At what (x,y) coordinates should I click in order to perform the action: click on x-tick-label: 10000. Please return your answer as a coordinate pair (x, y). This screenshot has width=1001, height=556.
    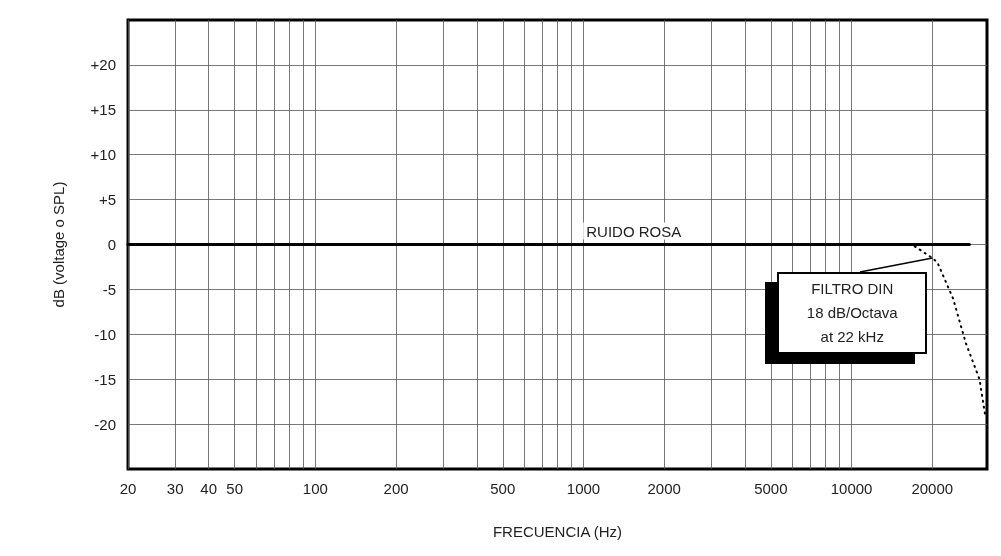
    Looking at the image, I should click on (851, 488).